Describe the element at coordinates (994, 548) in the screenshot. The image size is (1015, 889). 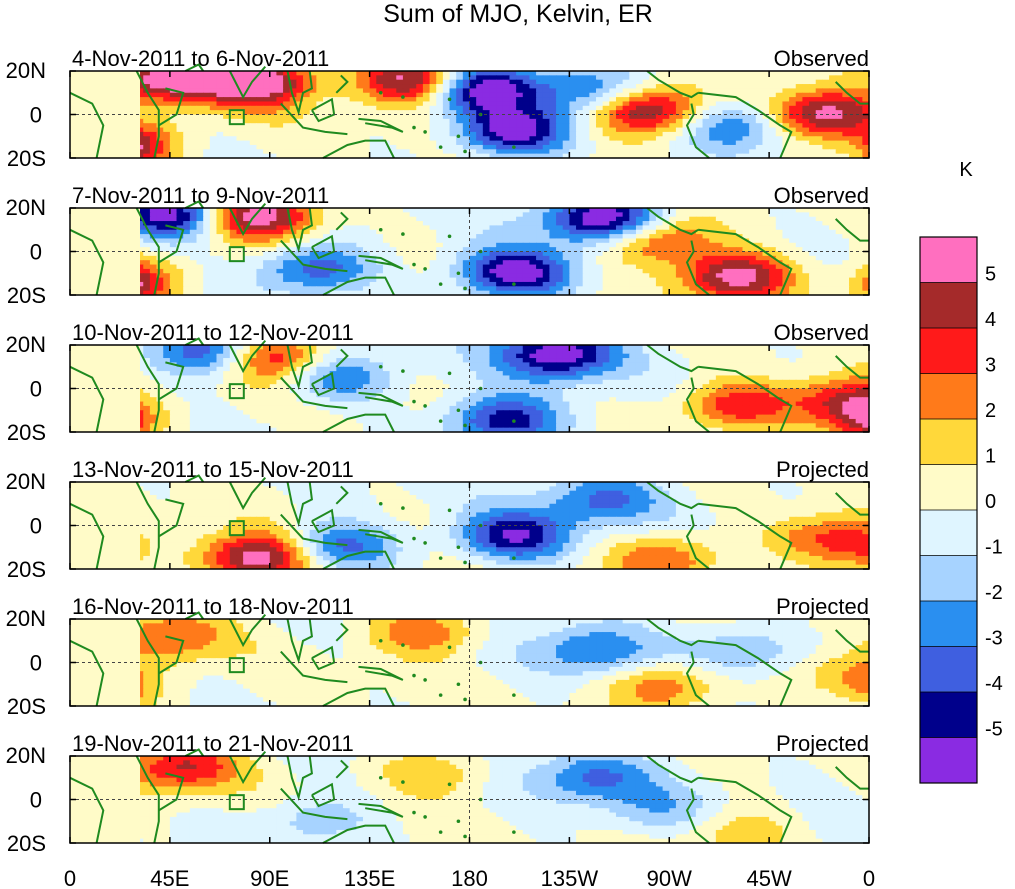
I see `colorbar-tick-label: -1` at that location.